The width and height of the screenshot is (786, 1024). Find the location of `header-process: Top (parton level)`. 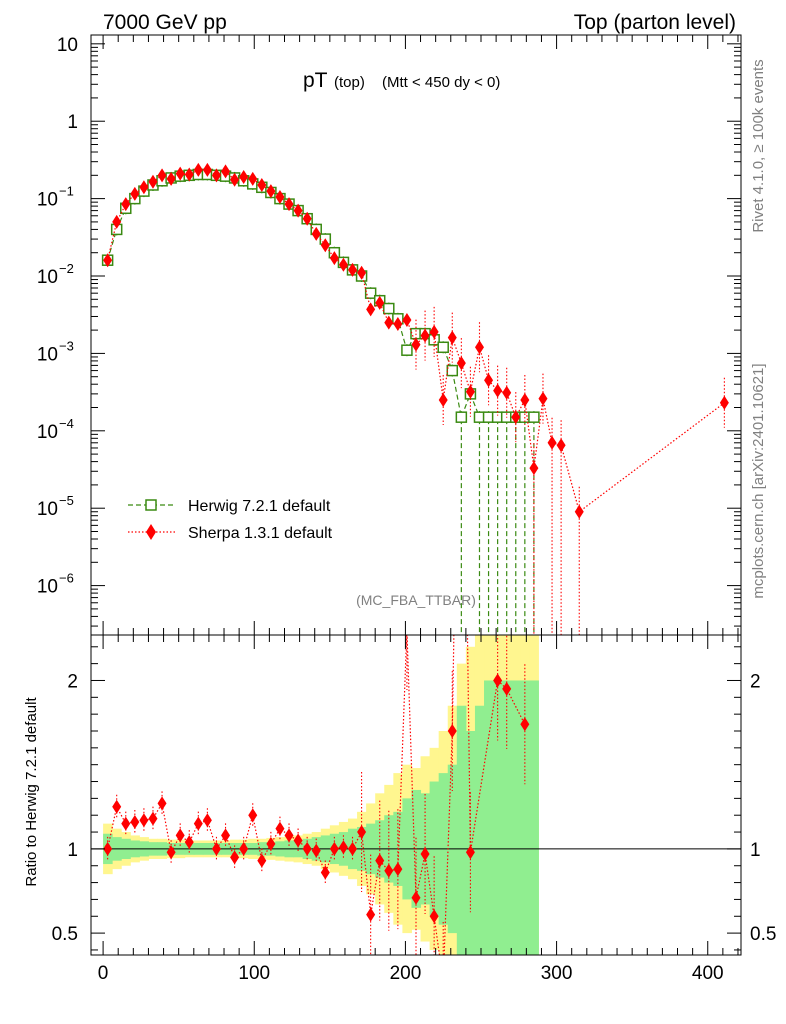

header-process: Top (parton level) is located at coordinates (655, 22).